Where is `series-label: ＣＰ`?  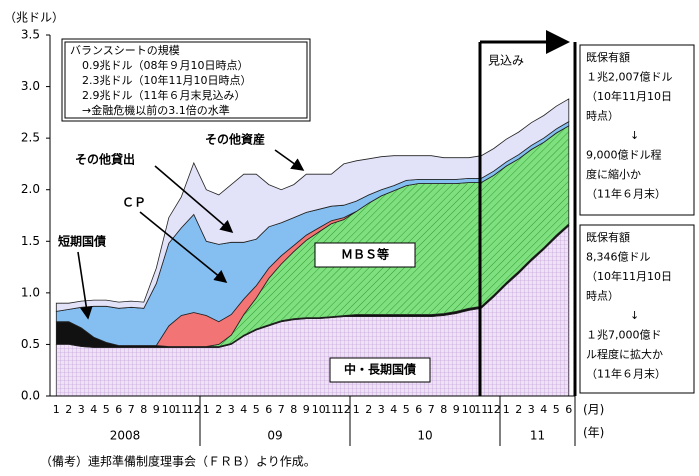
series-label: ＣＰ is located at coordinates (134, 203).